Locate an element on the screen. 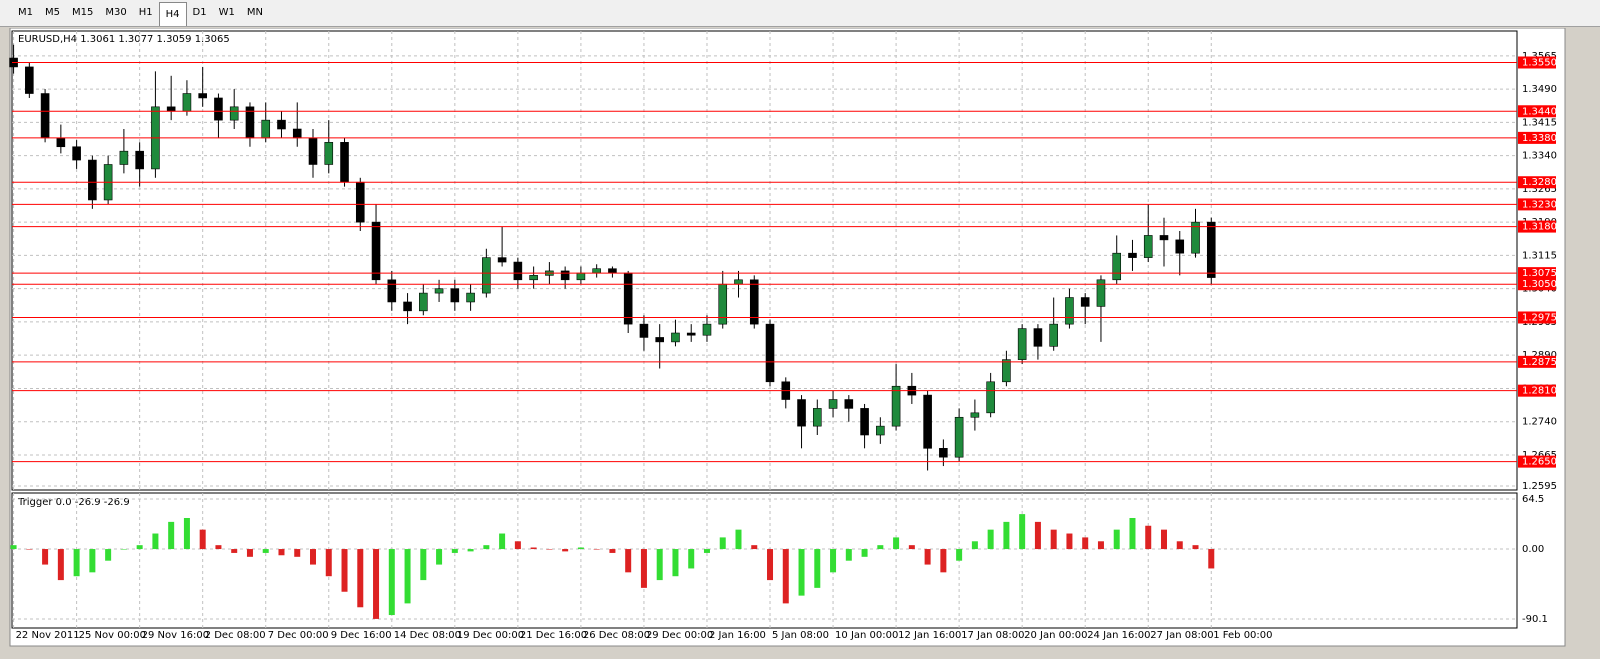  x-tick-label: 12 Jan 16:00 is located at coordinates (929, 635).